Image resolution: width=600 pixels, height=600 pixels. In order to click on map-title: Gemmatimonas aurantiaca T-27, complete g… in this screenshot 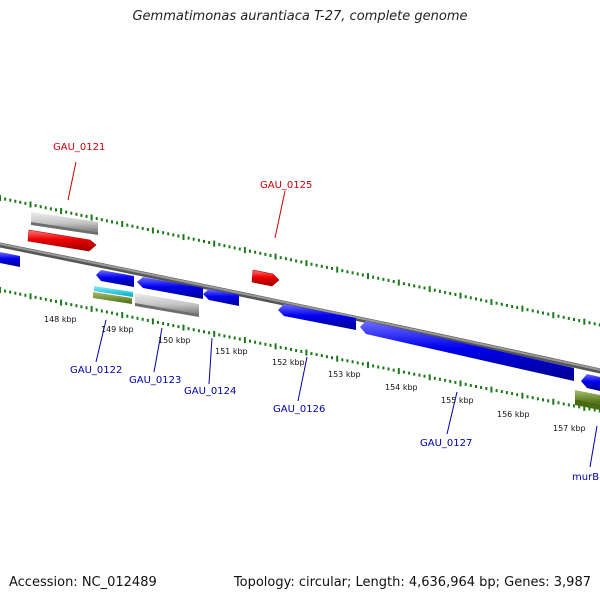, I will do `click(300, 16)`.